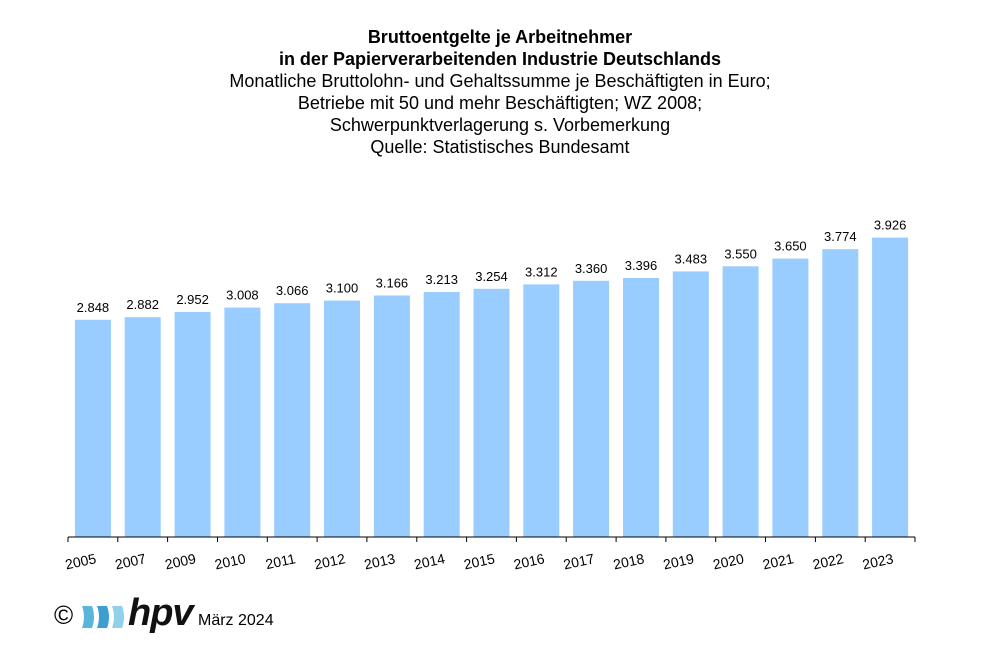 This screenshot has width=1000, height=654. I want to click on x-tick-label-2017: 2017, so click(579, 561).